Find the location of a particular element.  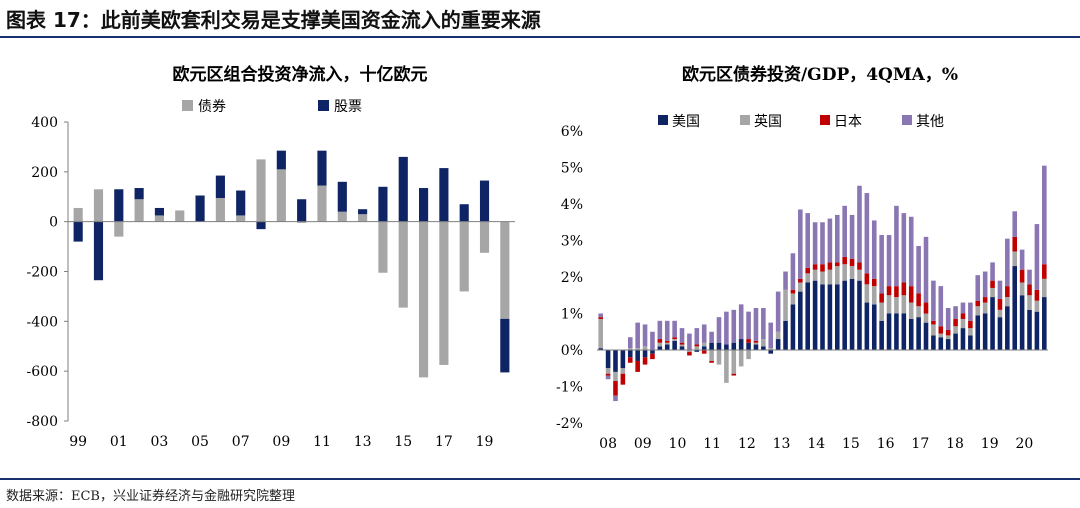

right-legend: 美国 英国 日本 其他 is located at coordinates (801, 121).